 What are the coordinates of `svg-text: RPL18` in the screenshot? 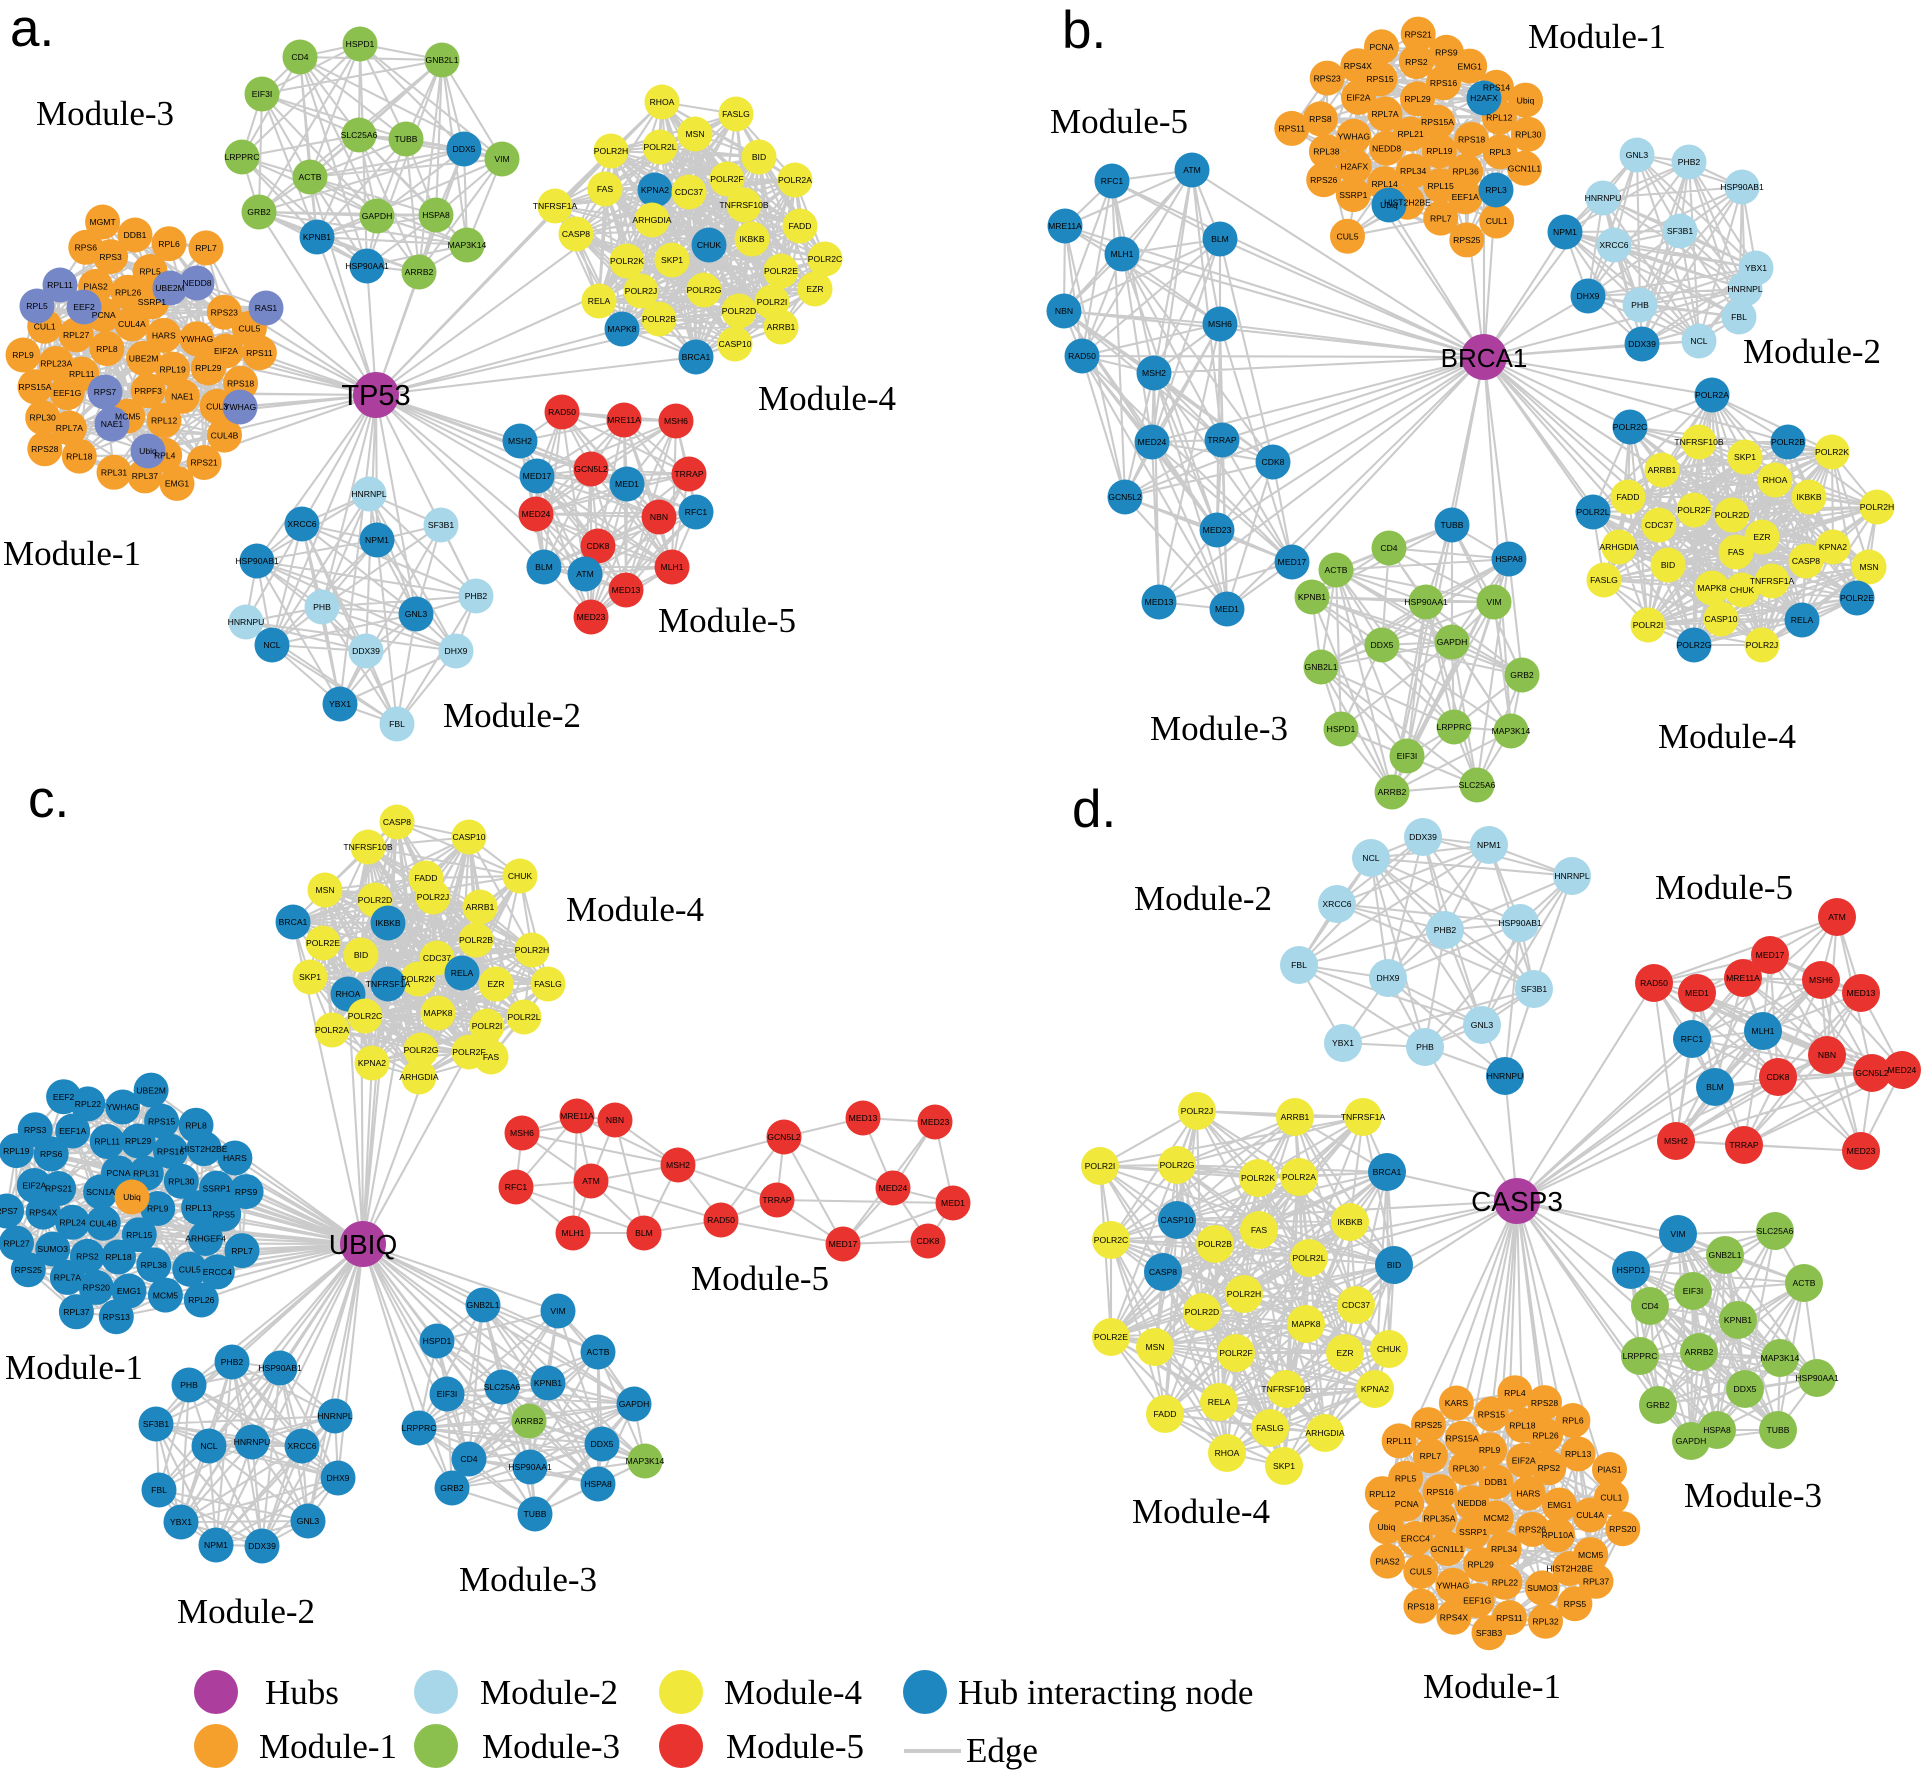 It's located at (1522, 1425).